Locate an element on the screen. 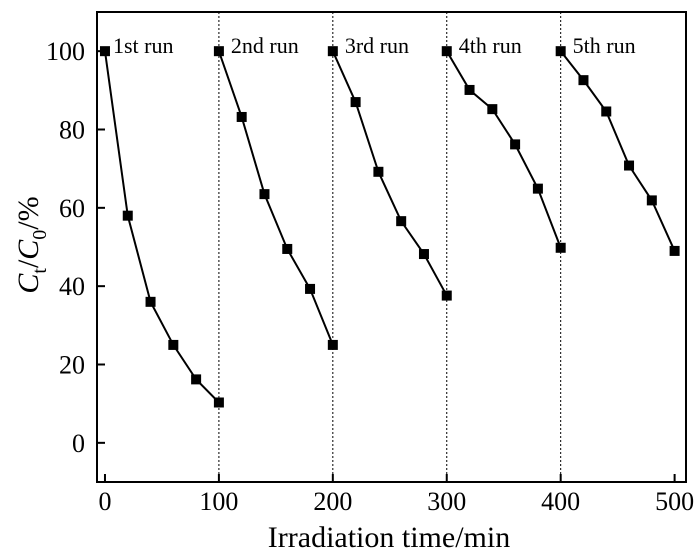 The height and width of the screenshot is (560, 700). x-tick-label-3: 300 is located at coordinates (446, 501).